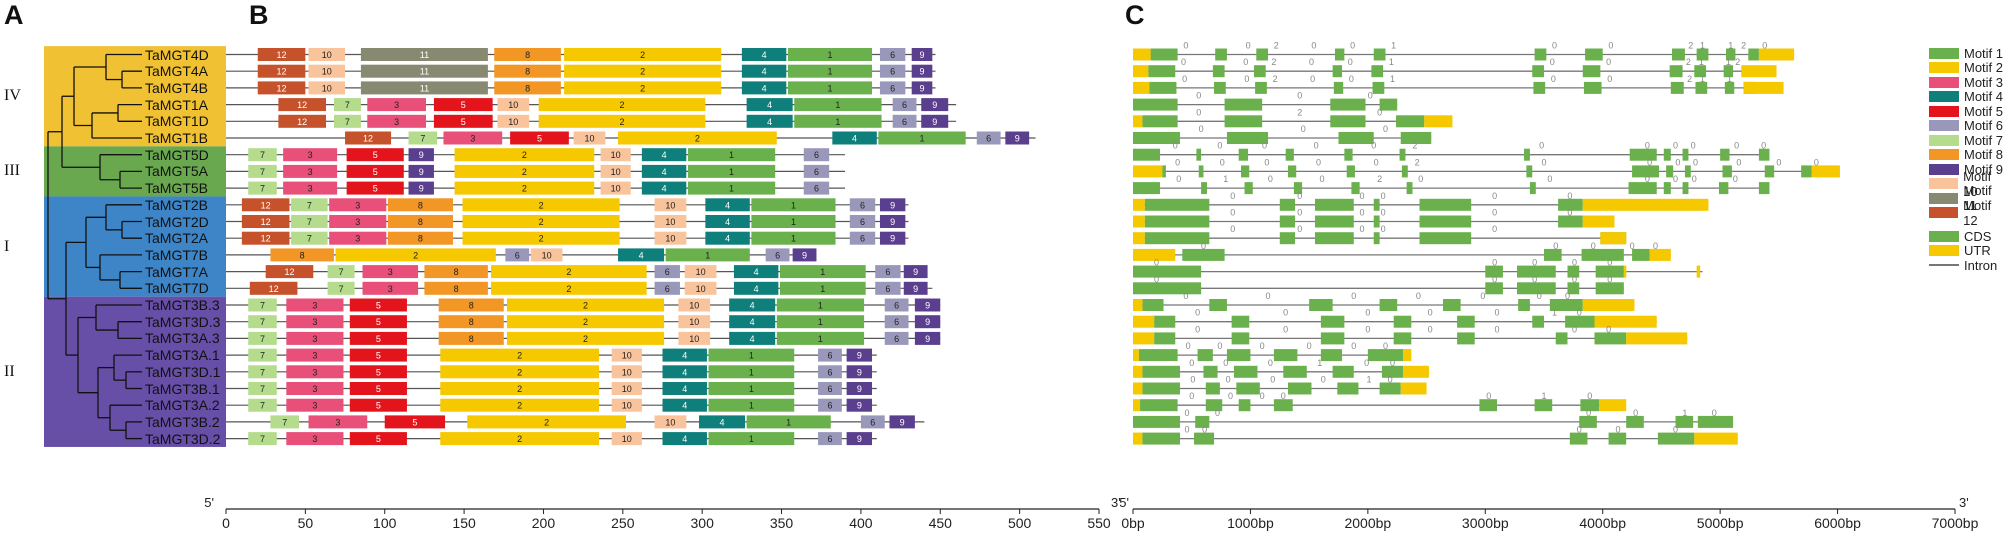  What do you see at coordinates (1984, 169) in the screenshot?
I see `legend-label: Motif 9` at bounding box center [1984, 169].